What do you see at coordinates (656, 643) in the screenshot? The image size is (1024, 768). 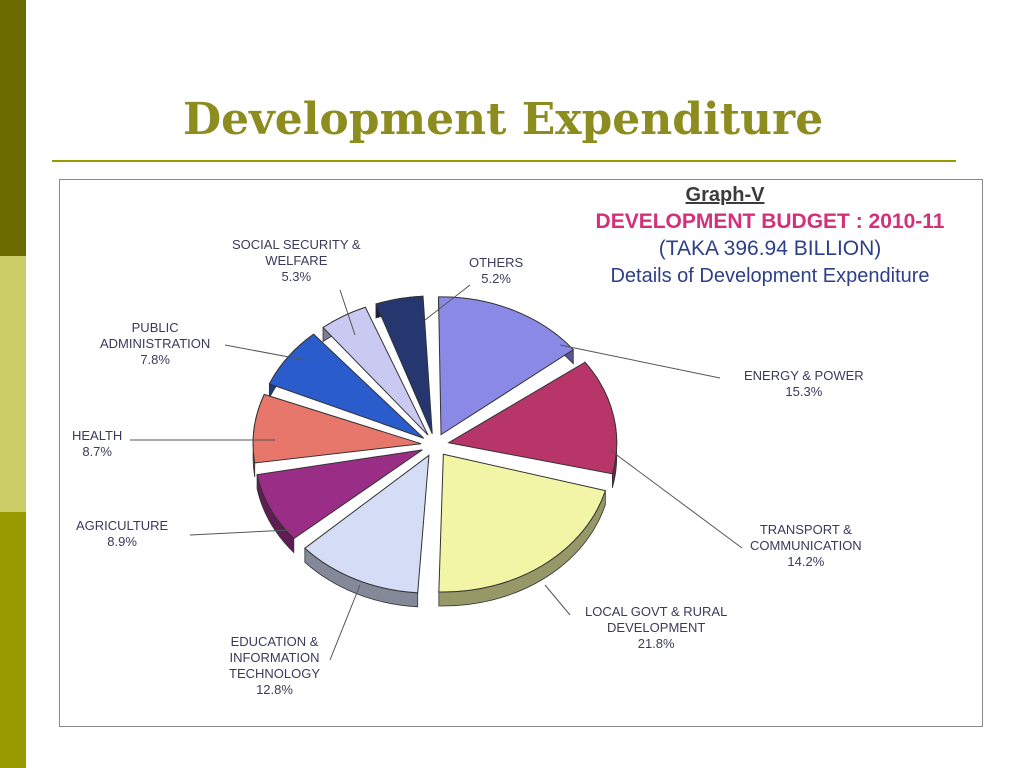 I see `slice-value-label: 21.8%` at bounding box center [656, 643].